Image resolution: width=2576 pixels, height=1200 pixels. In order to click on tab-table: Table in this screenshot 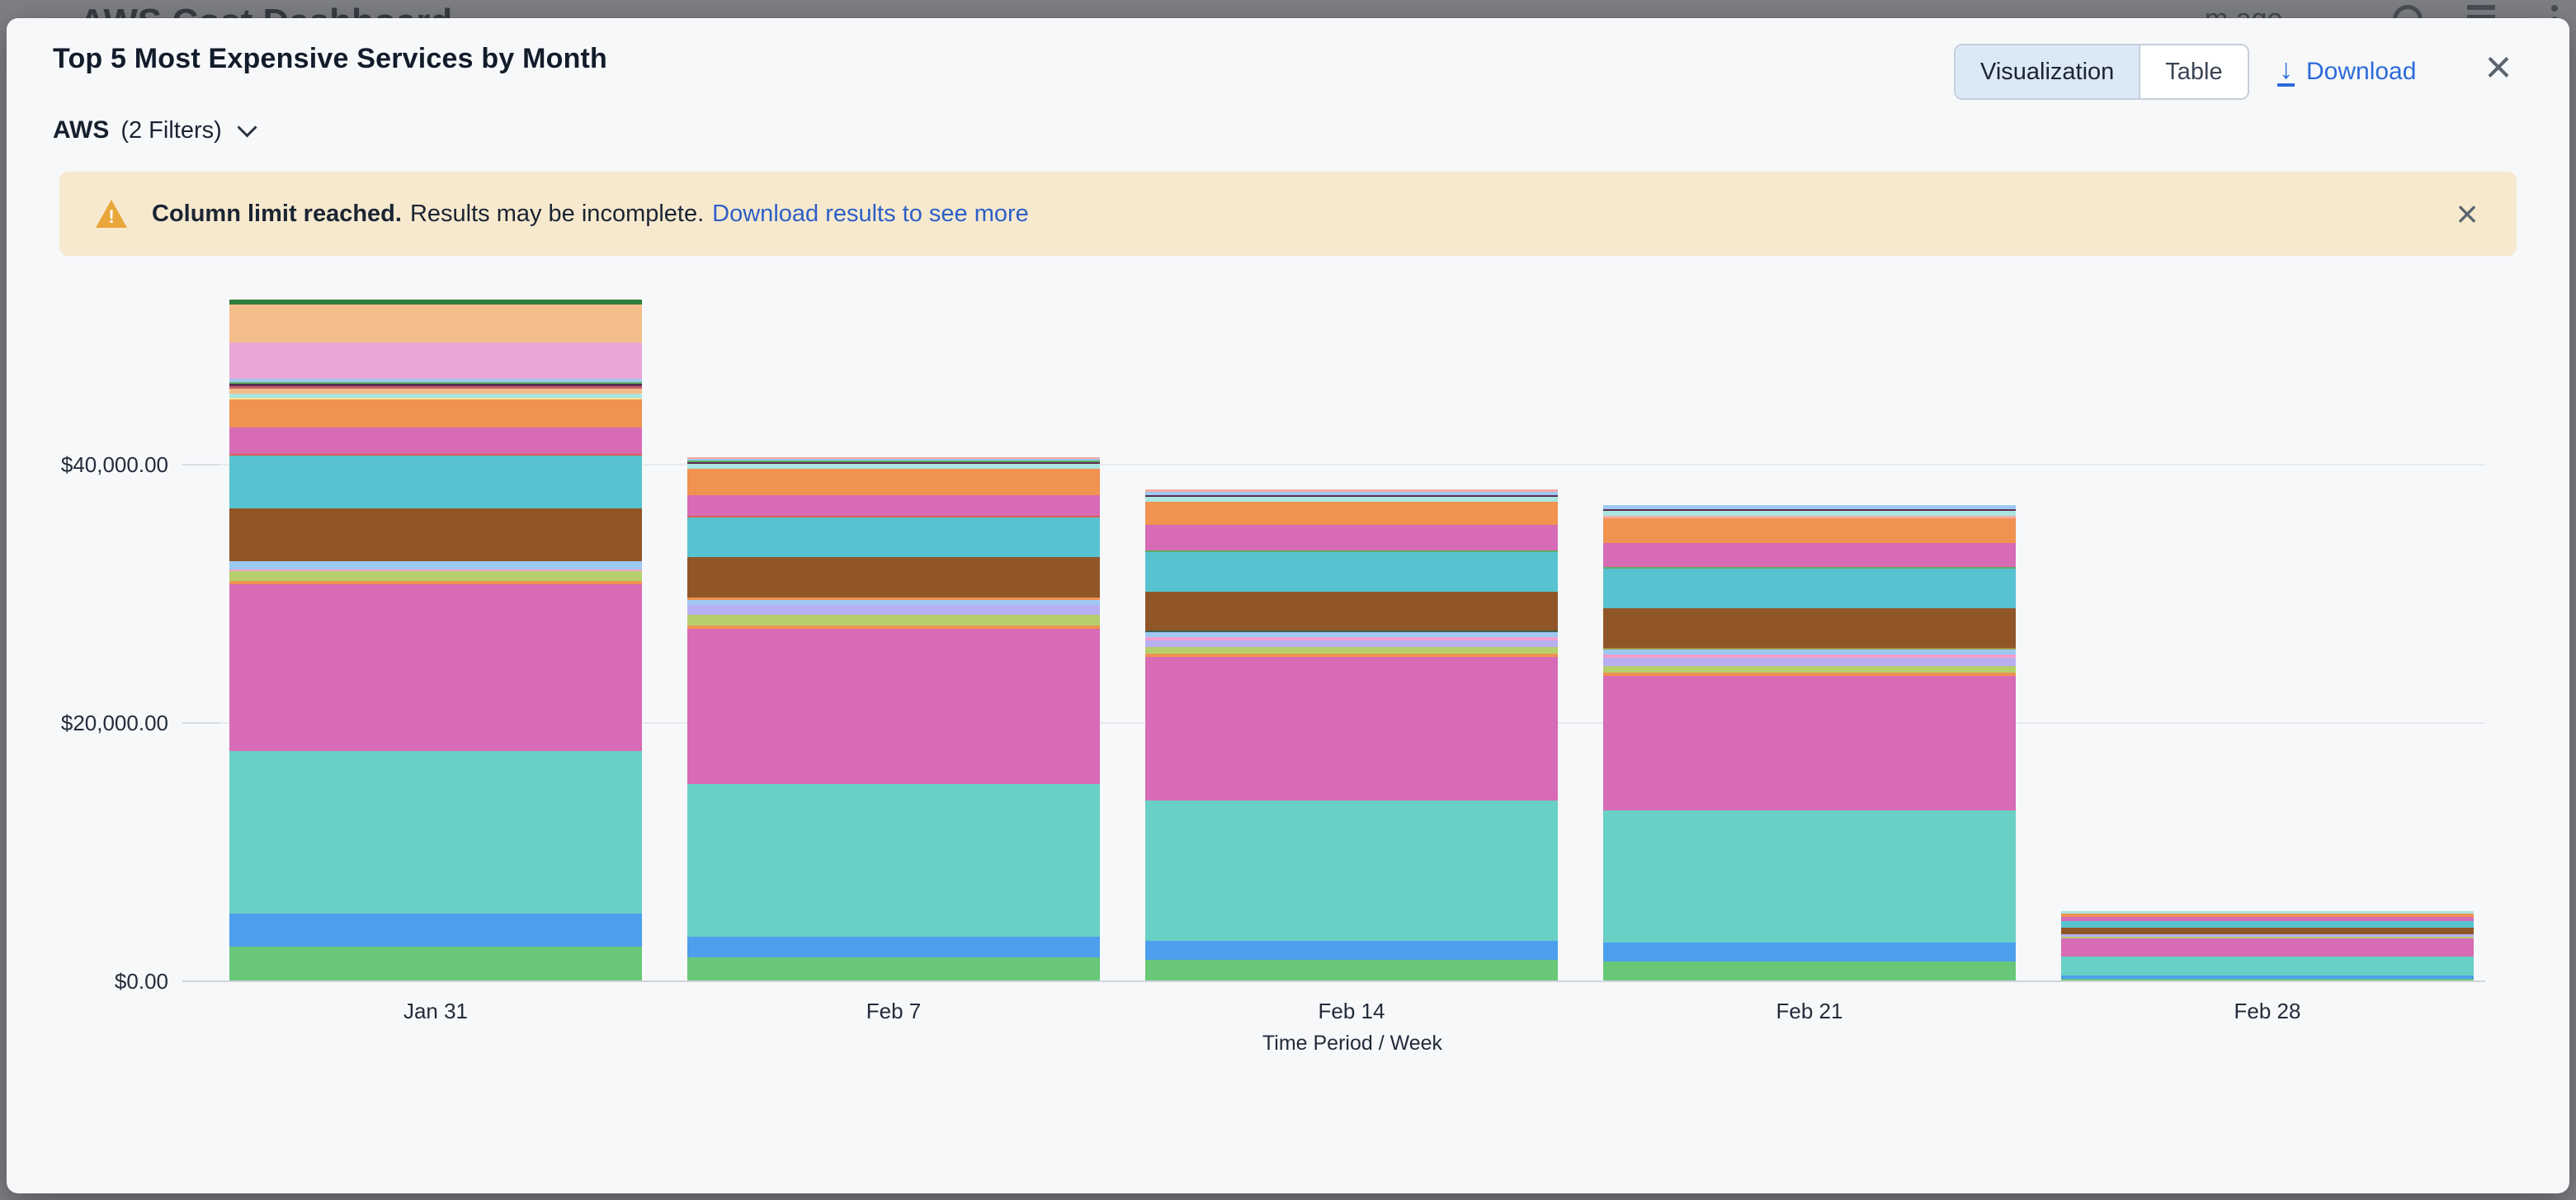, I will do `click(2193, 71)`.